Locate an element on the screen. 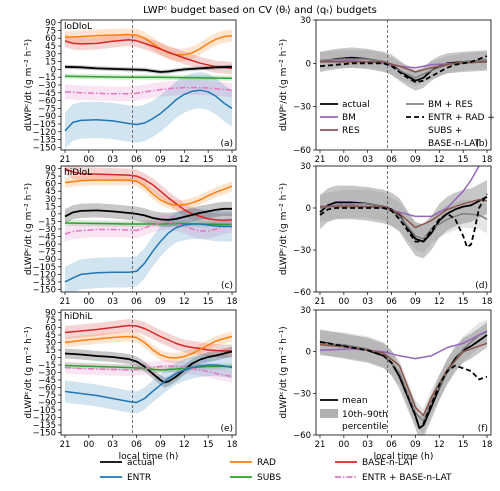 This screenshot has width=500, height=491. y-tick-label: −120 is located at coordinates (44, 133).